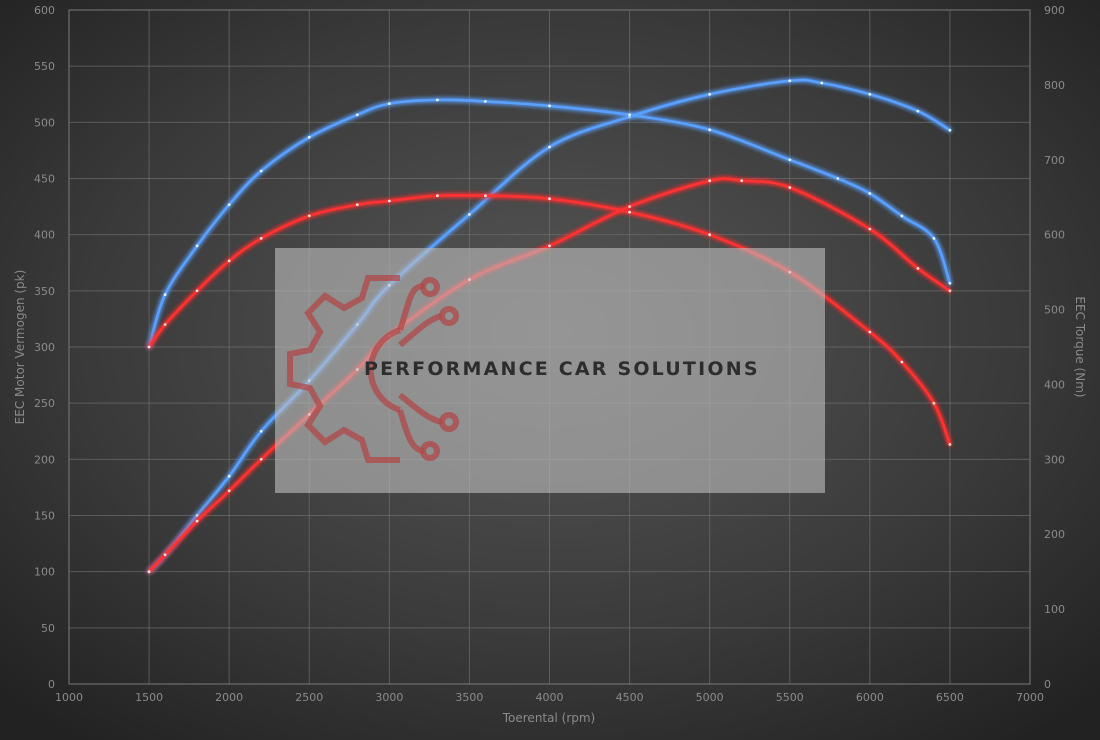 Image resolution: width=1100 pixels, height=740 pixels. What do you see at coordinates (1030, 697) in the screenshot?
I see `x-tick-label: 7000` at bounding box center [1030, 697].